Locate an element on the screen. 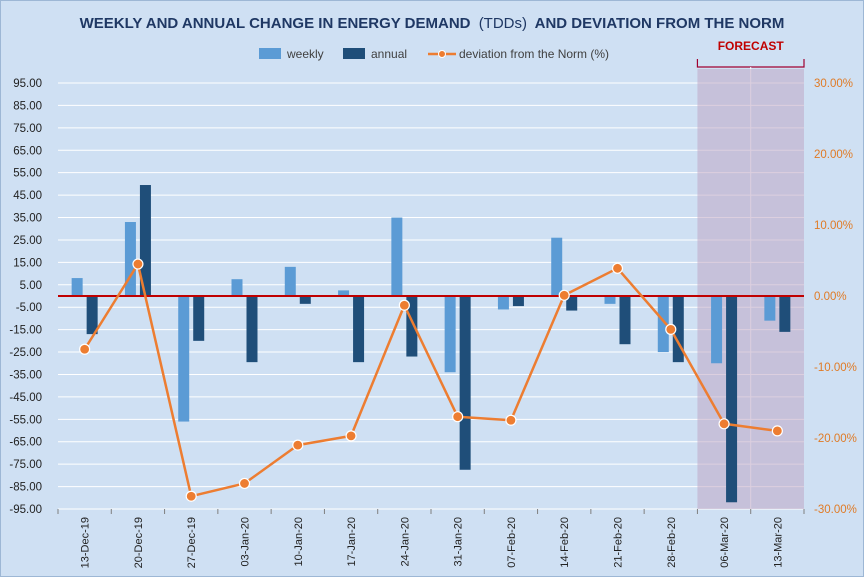 Image resolution: width=864 pixels, height=577 pixels. x-tick-label: 21-Feb-20 is located at coordinates (619, 542).